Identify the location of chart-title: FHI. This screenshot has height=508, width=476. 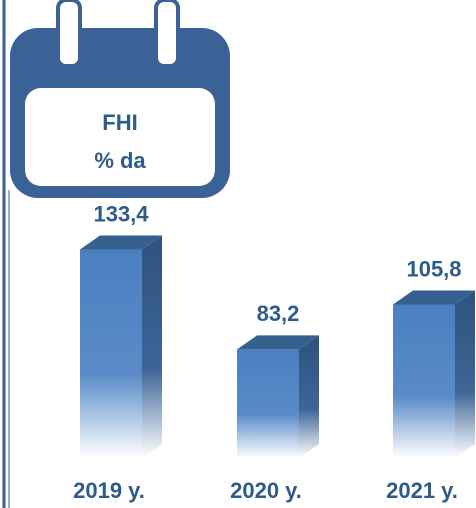
(119, 122).